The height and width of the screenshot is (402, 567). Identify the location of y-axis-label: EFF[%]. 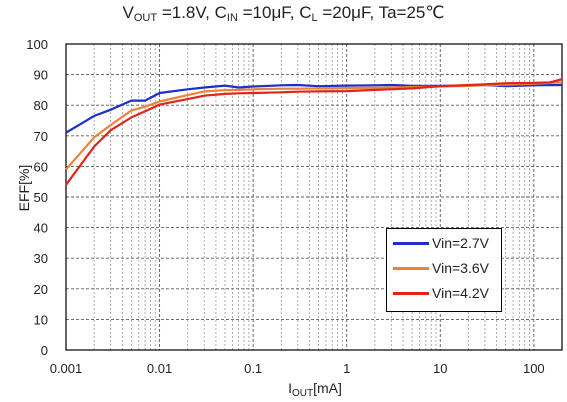
(24, 188).